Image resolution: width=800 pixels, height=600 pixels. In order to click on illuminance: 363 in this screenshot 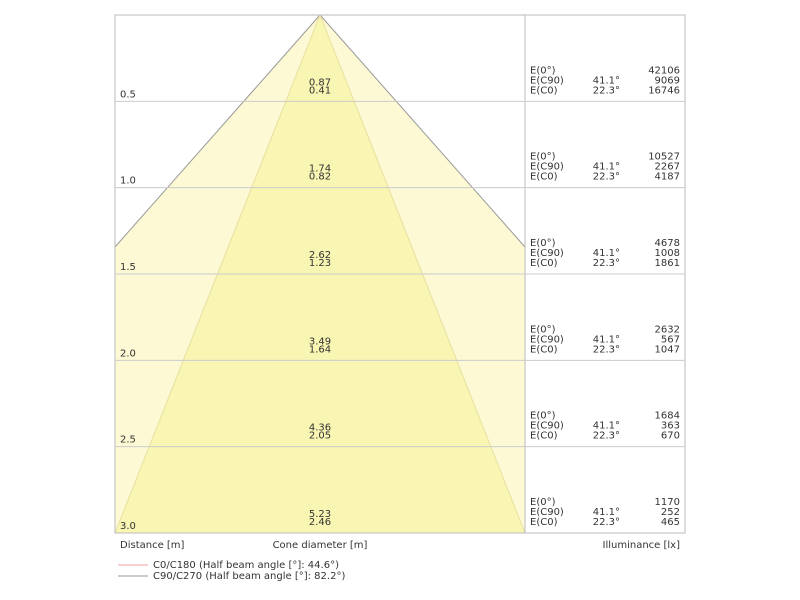, I will do `click(670, 426)`.